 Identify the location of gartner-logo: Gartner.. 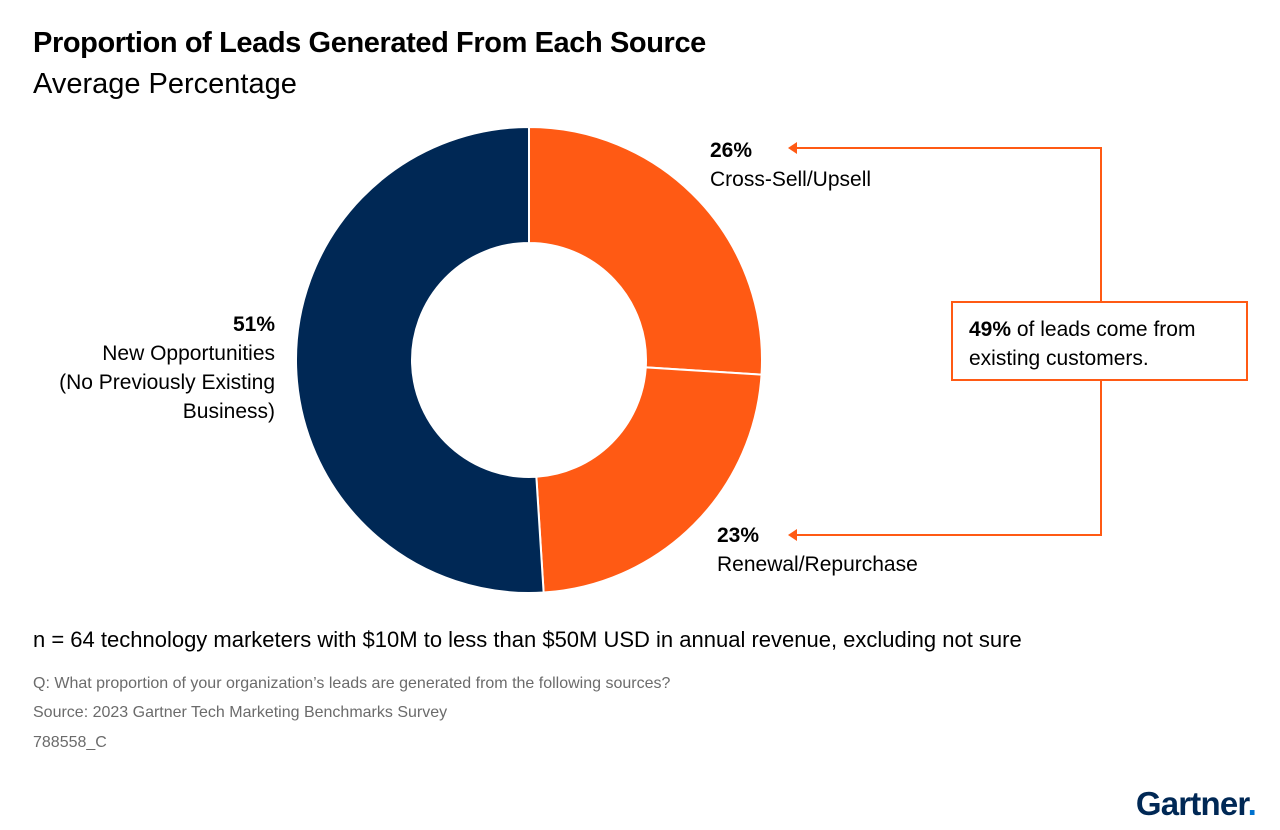
(1196, 804).